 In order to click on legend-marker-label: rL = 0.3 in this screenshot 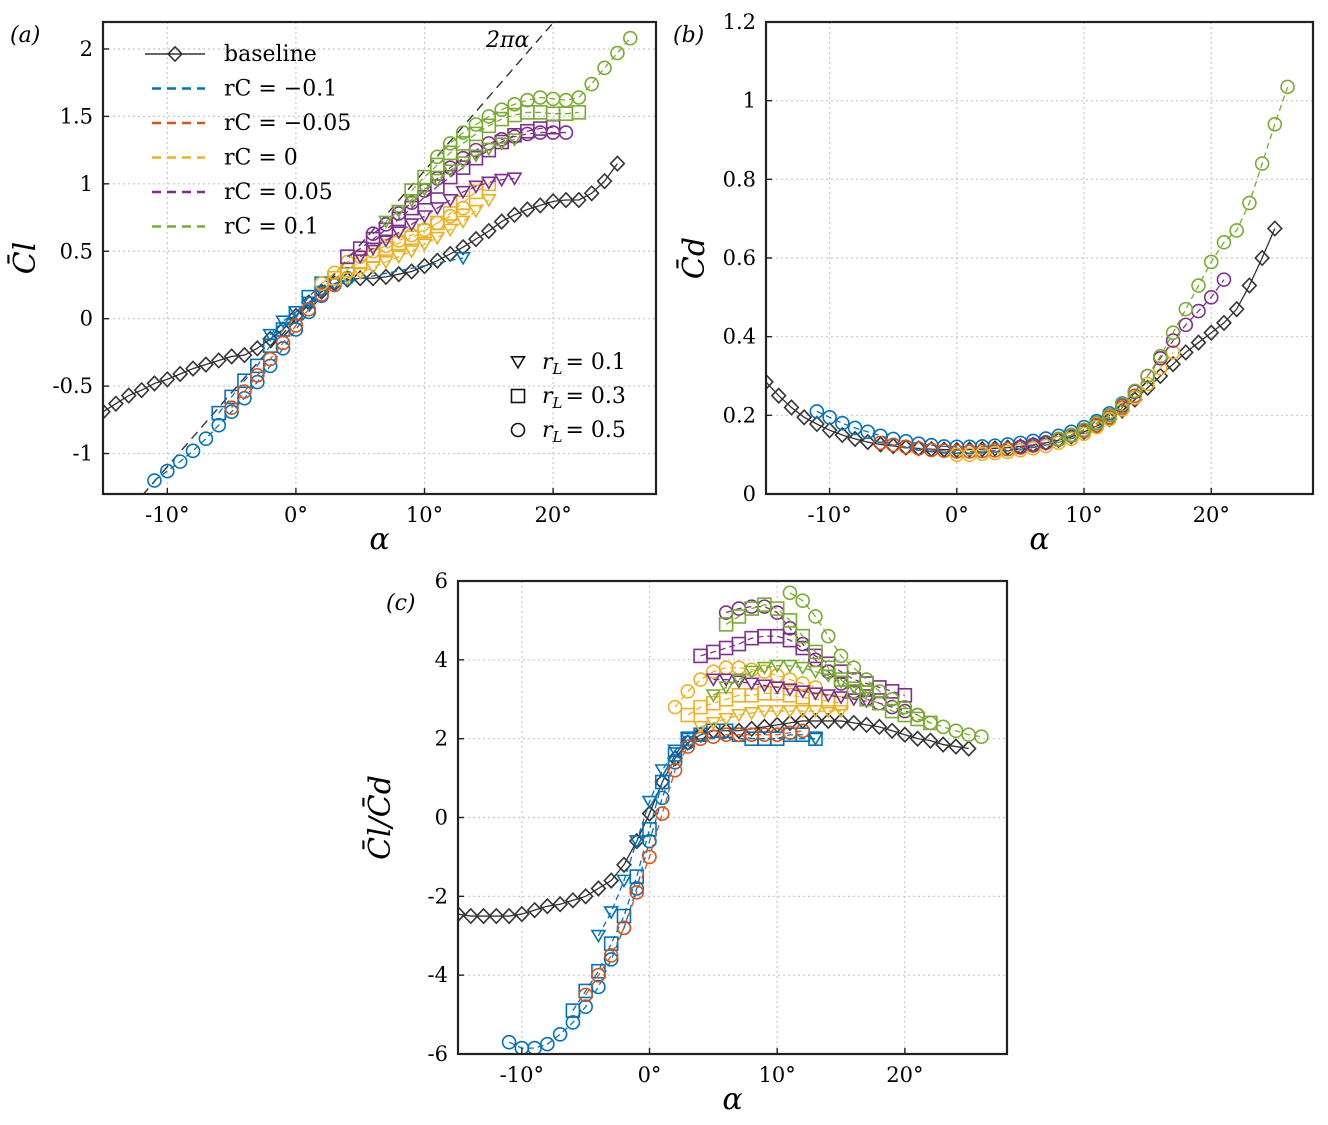, I will do `click(584, 398)`.